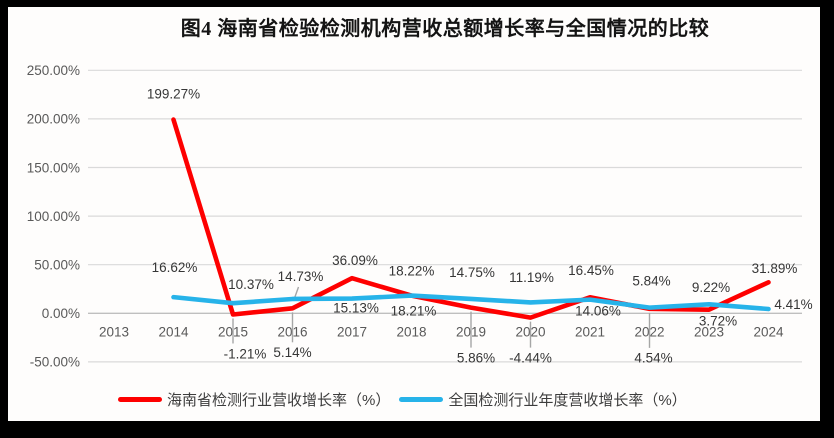 The height and width of the screenshot is (438, 834). Describe the element at coordinates (114, 332) in the screenshot. I see `x-axis-label: 2013` at that location.